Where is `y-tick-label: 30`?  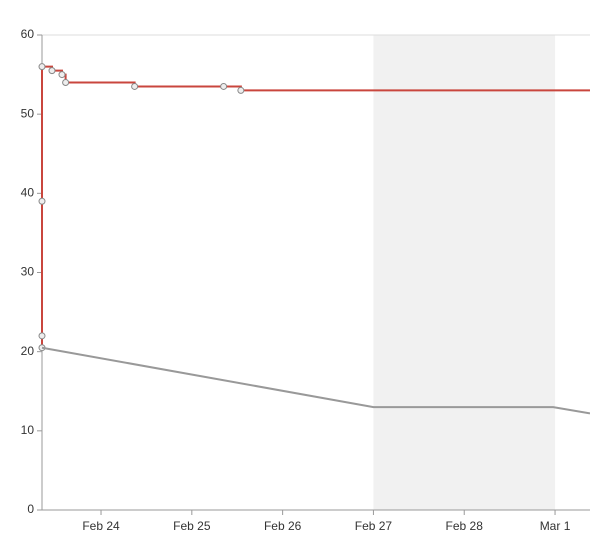
y-tick-label: 30 is located at coordinates (28, 272).